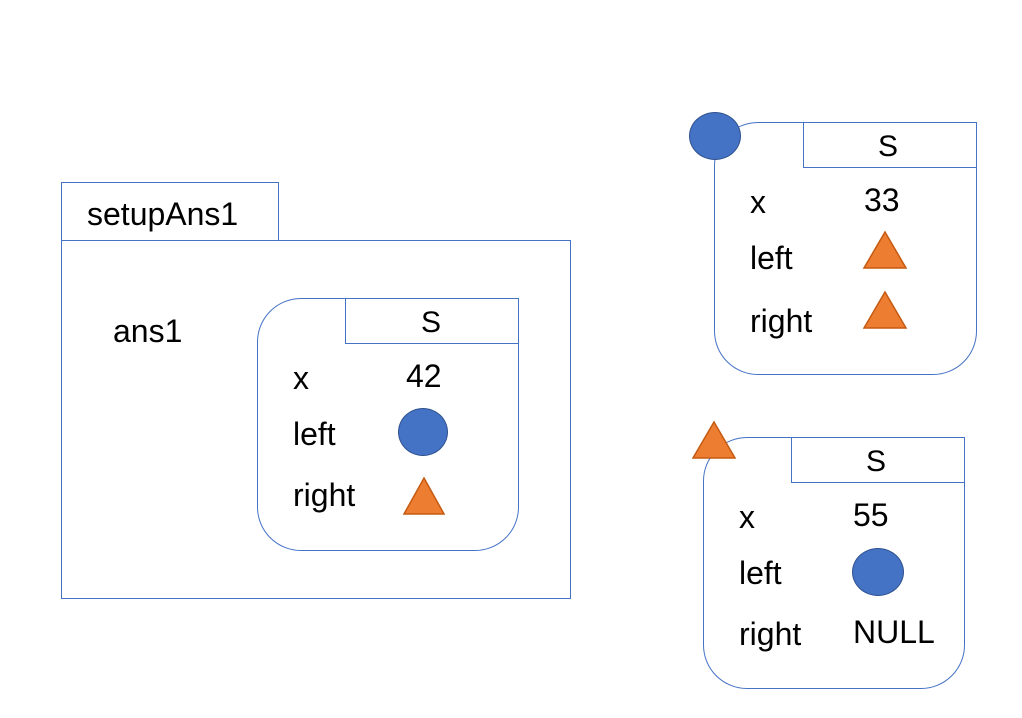 This screenshot has height=718, width=1022. Describe the element at coordinates (424, 376) in the screenshot. I see `field-value-x: 42` at that location.